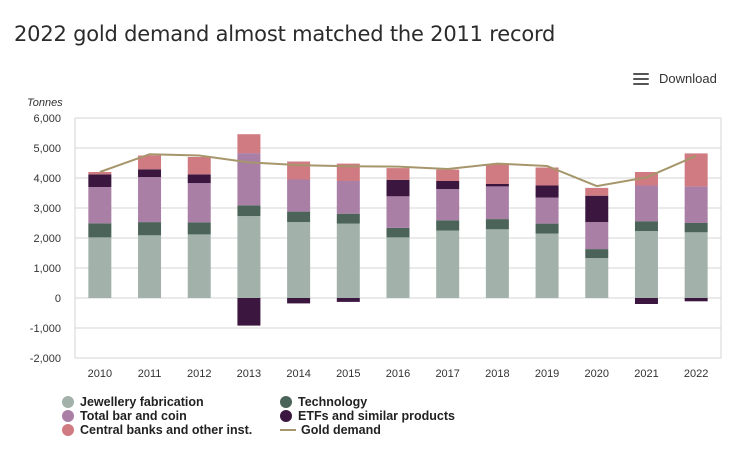 This screenshot has height=469, width=745. I want to click on bar-jewellery-fabrication-2016, so click(398, 267).